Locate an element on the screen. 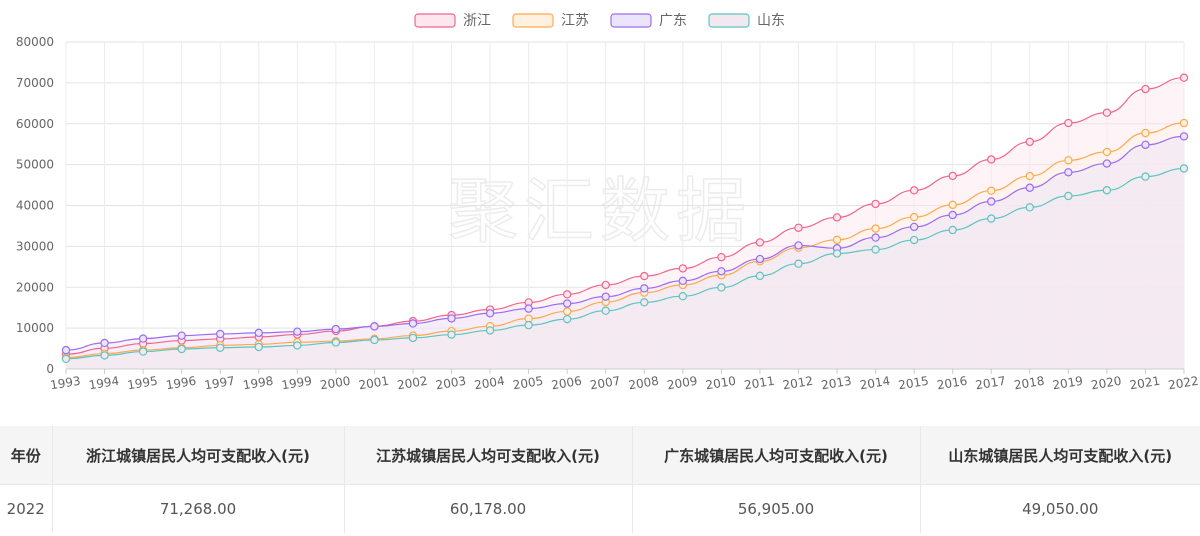 The width and height of the screenshot is (1200, 536). y-tick-label: 40000 is located at coordinates (35, 206).